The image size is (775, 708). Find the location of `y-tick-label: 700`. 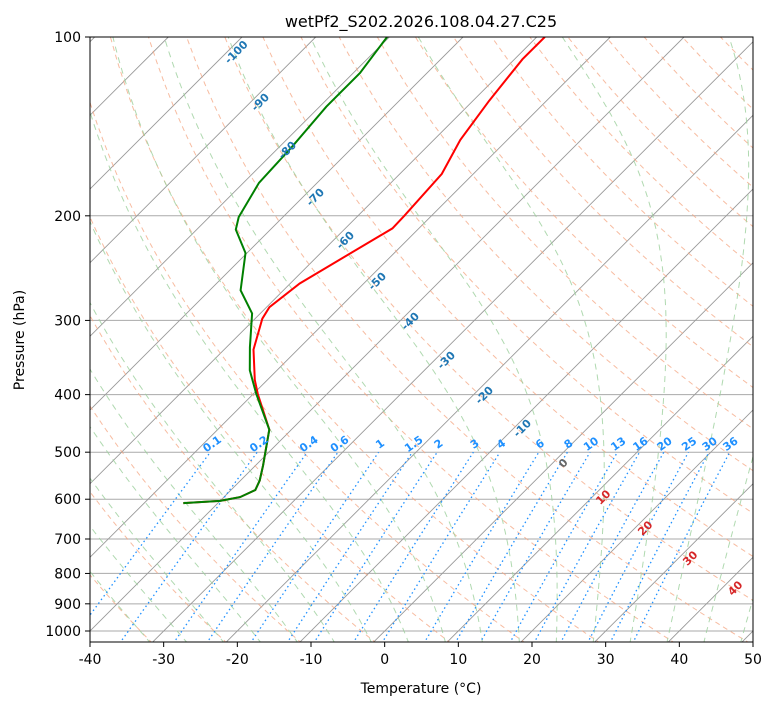

y-tick-label: 700 is located at coordinates (67, 540).